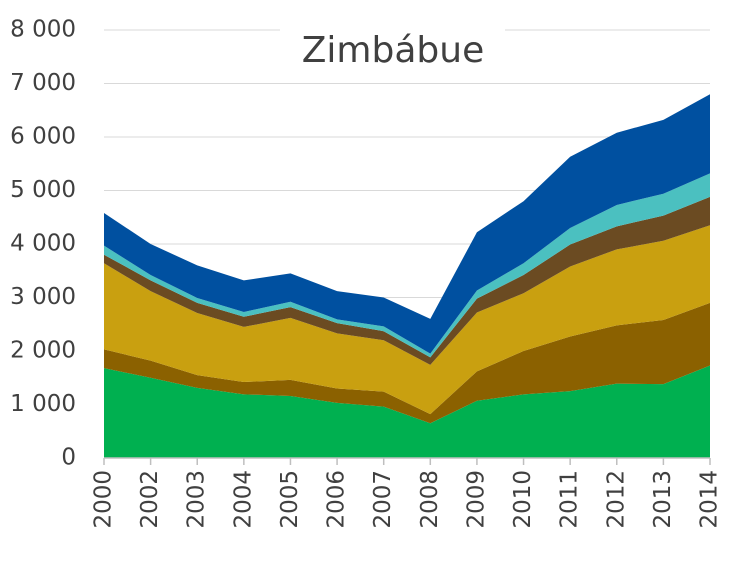 The image size is (744, 577). I want to click on x-tick-label: 2006, so click(337, 499).